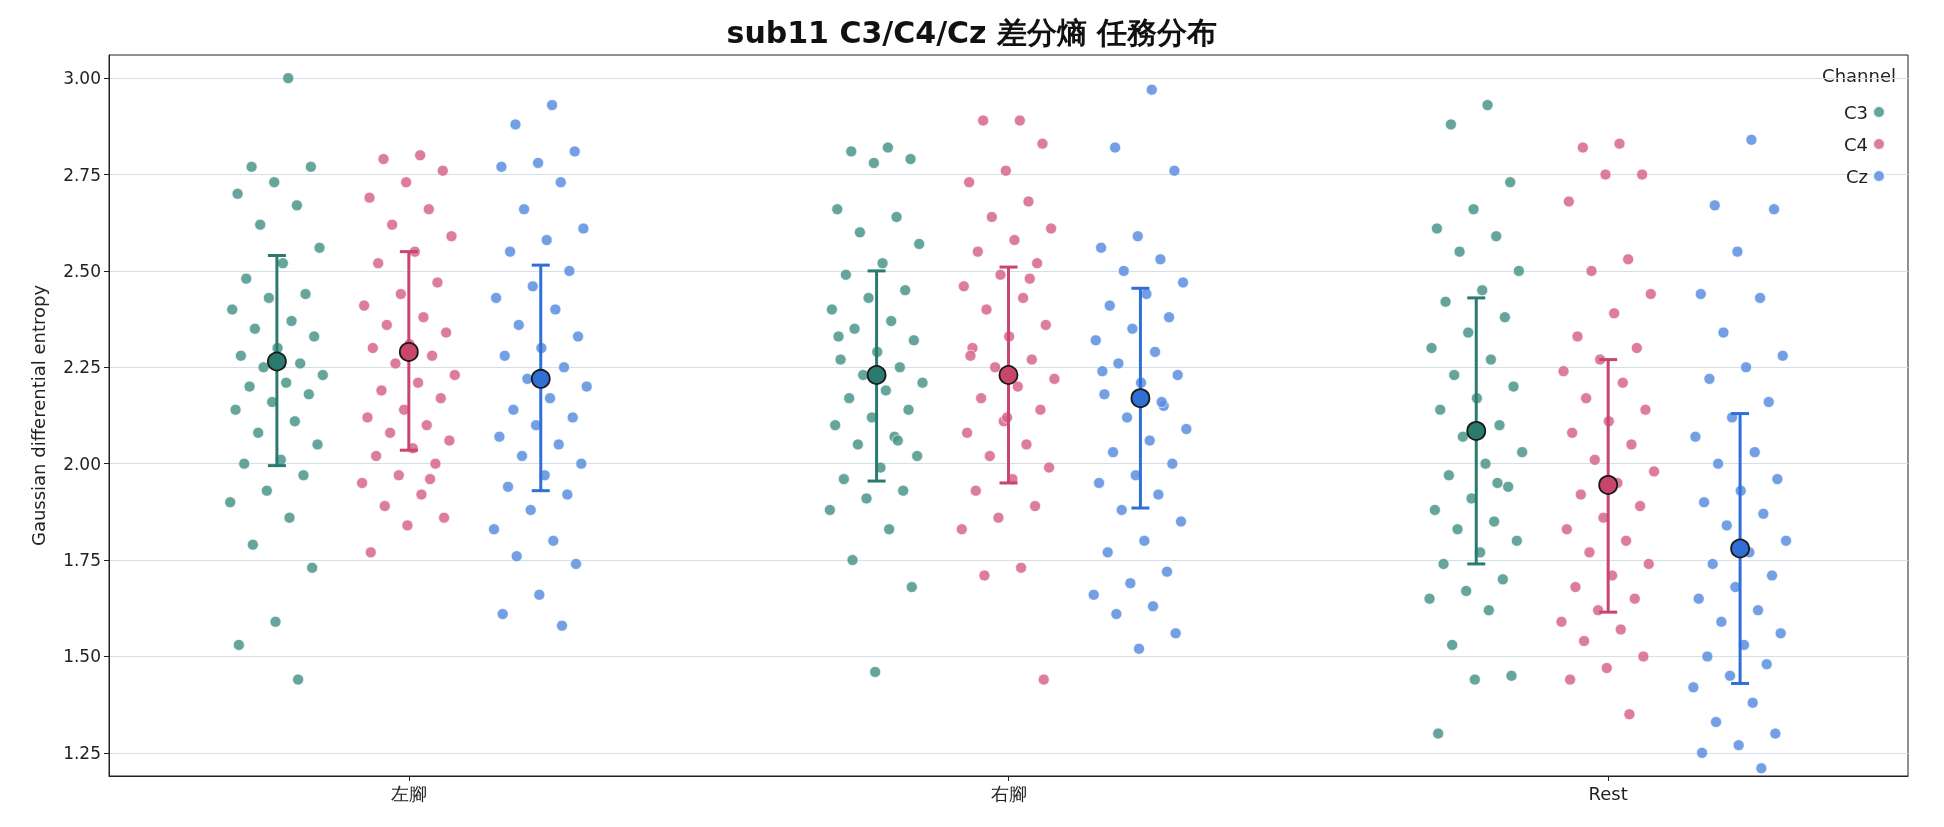  Describe the element at coordinates (82, 656) in the screenshot. I see `y-tick-label: 1.50` at that location.